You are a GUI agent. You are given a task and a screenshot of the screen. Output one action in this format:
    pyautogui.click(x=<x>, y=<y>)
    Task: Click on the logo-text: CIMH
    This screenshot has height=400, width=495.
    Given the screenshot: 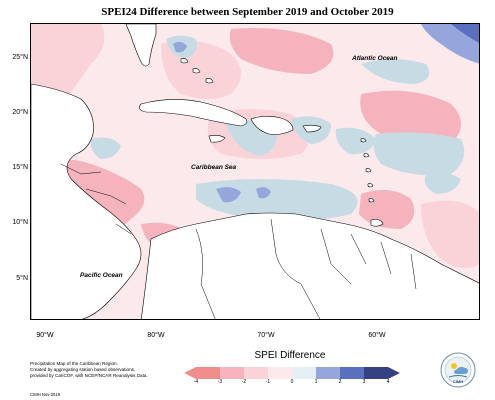 What is the action you would take?
    pyautogui.click(x=458, y=381)
    